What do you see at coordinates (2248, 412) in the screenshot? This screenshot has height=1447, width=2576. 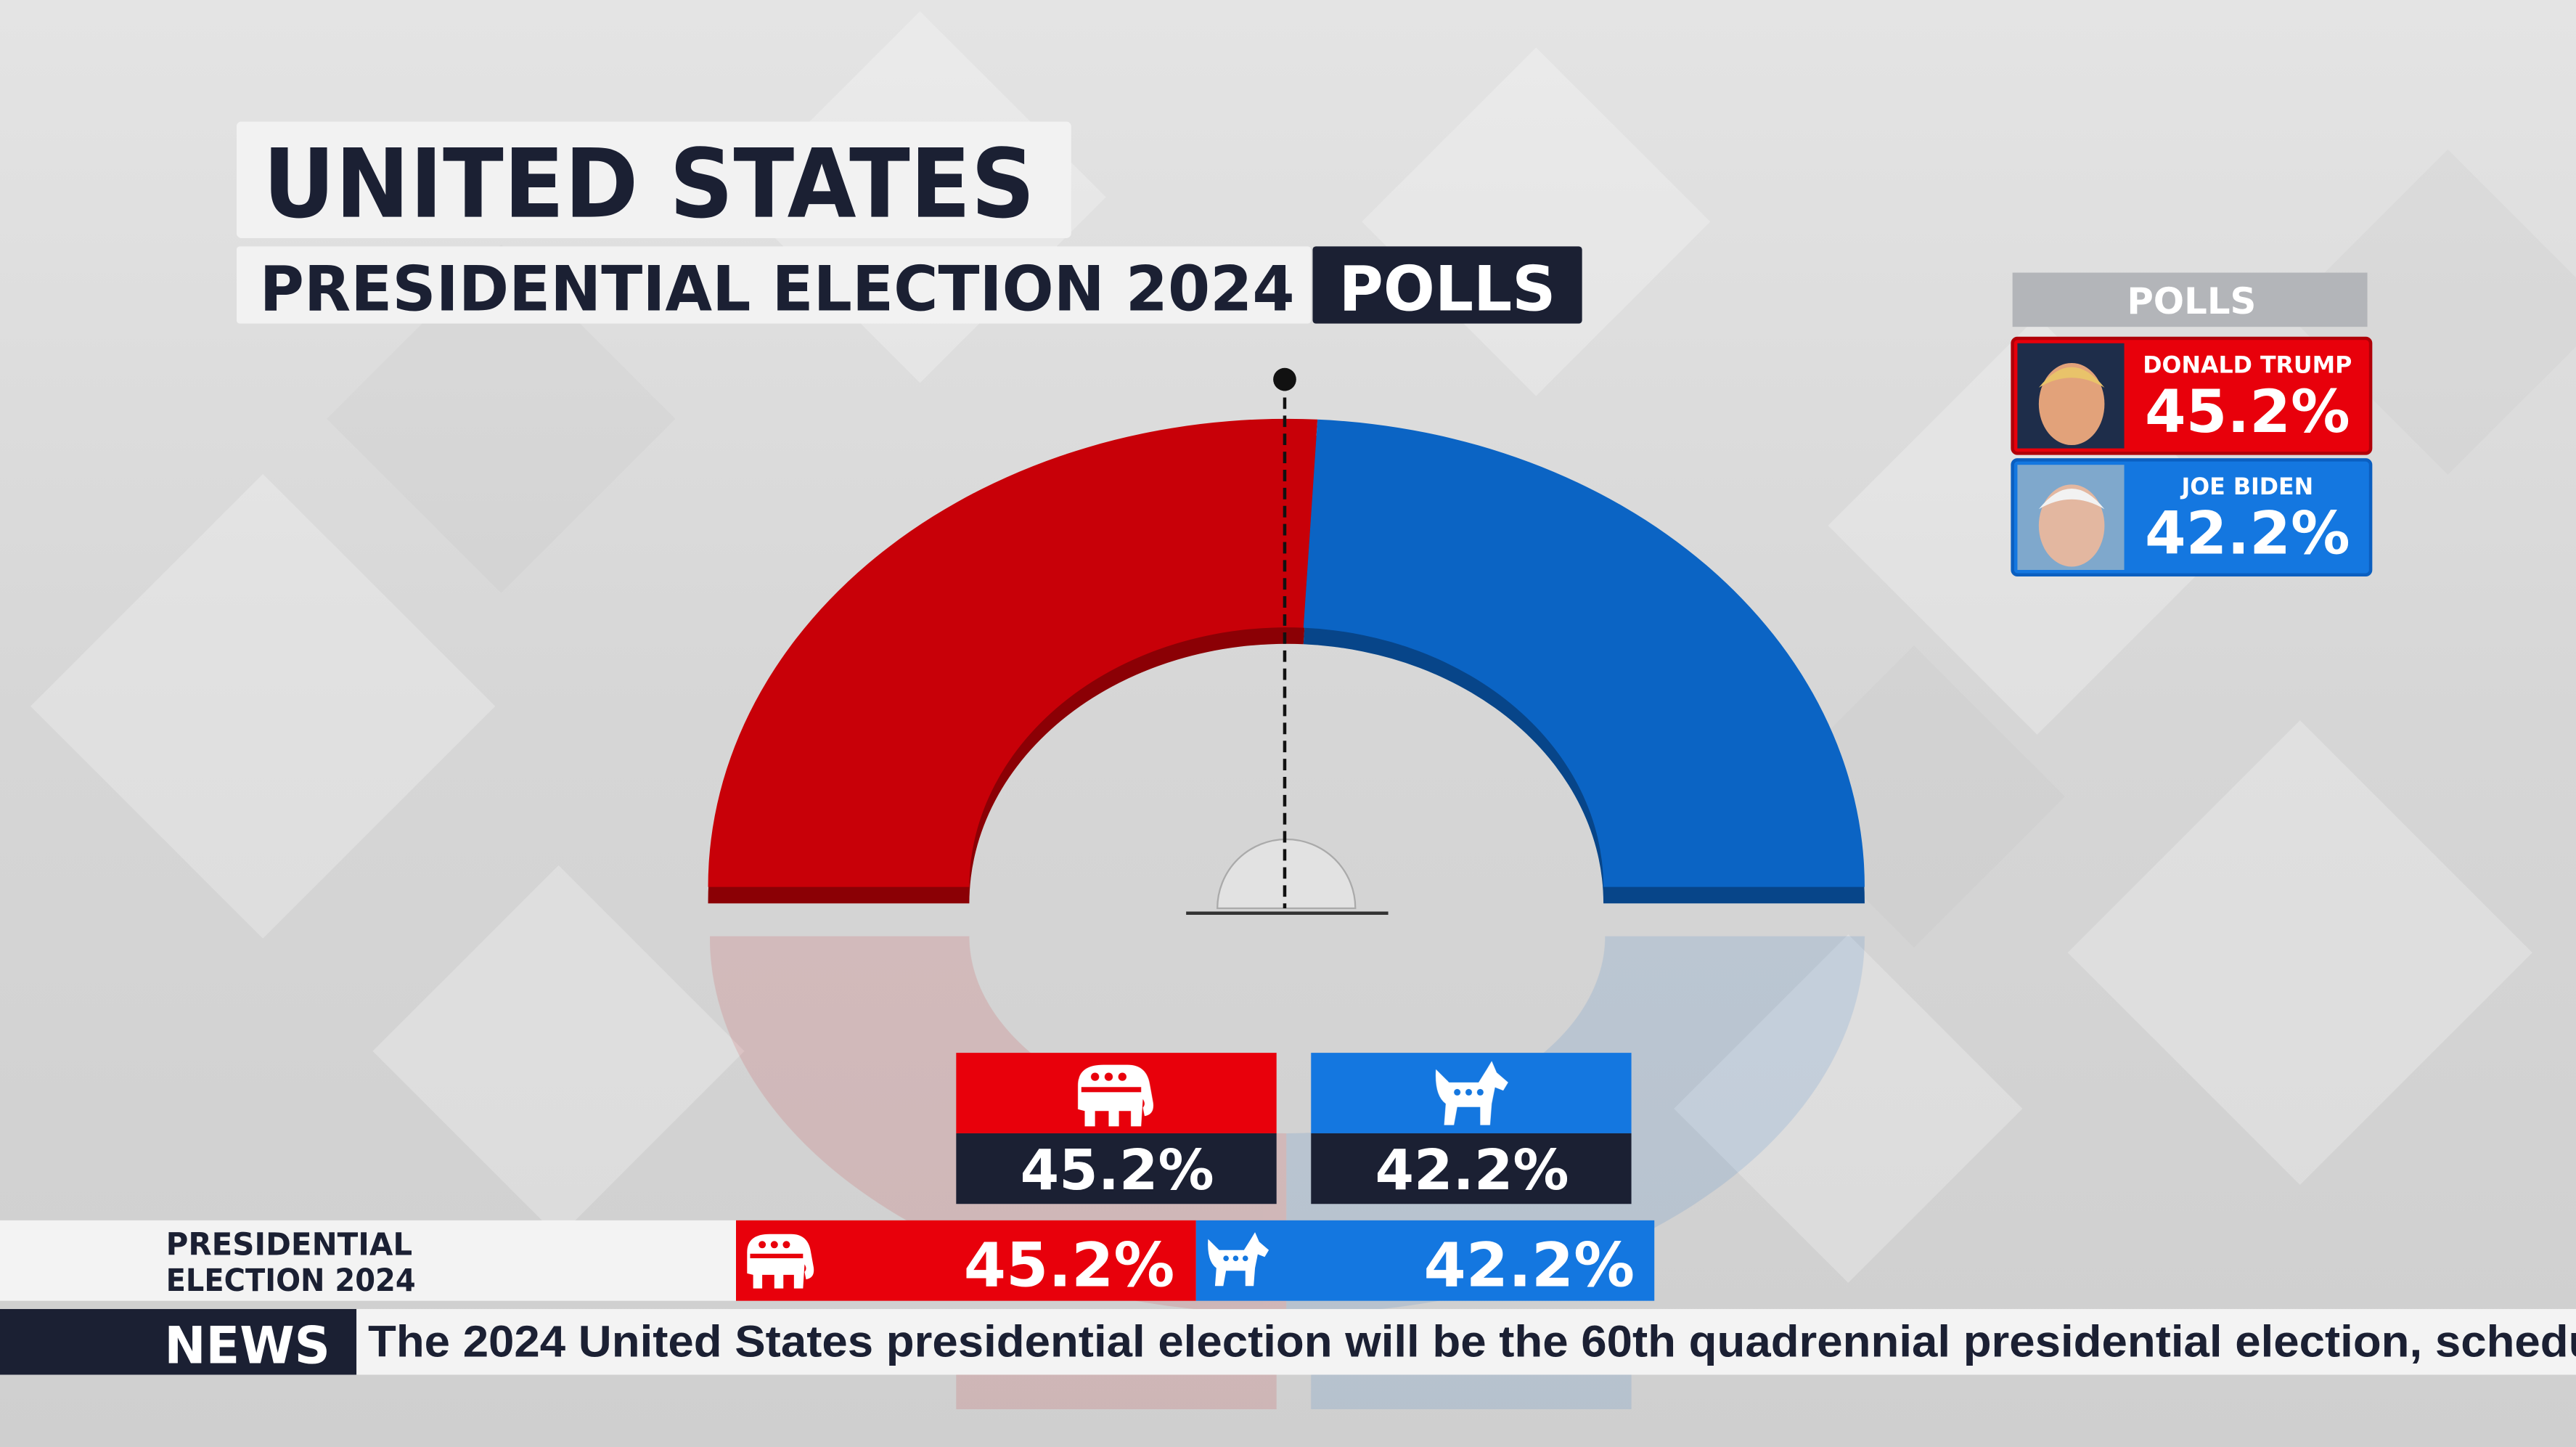 I see `candidate-value: 45.2%` at bounding box center [2248, 412].